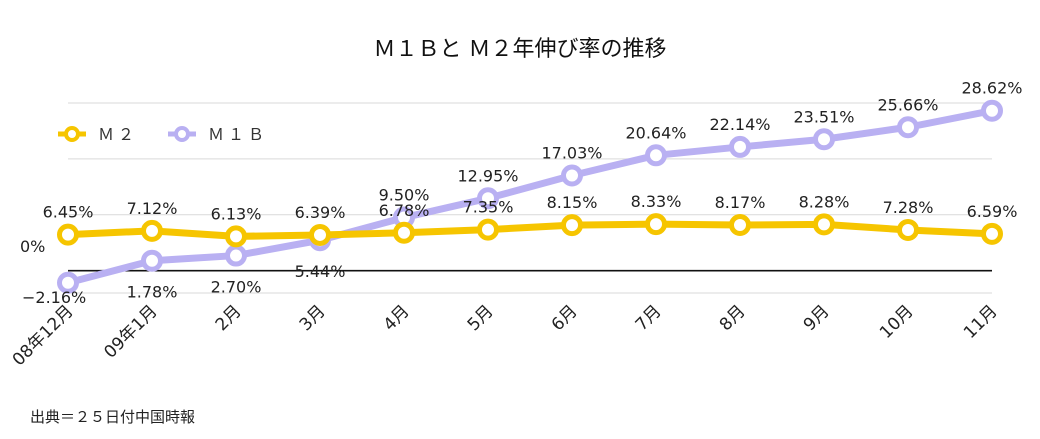  I want to click on x-tick-label: 10月, so click(896, 321).